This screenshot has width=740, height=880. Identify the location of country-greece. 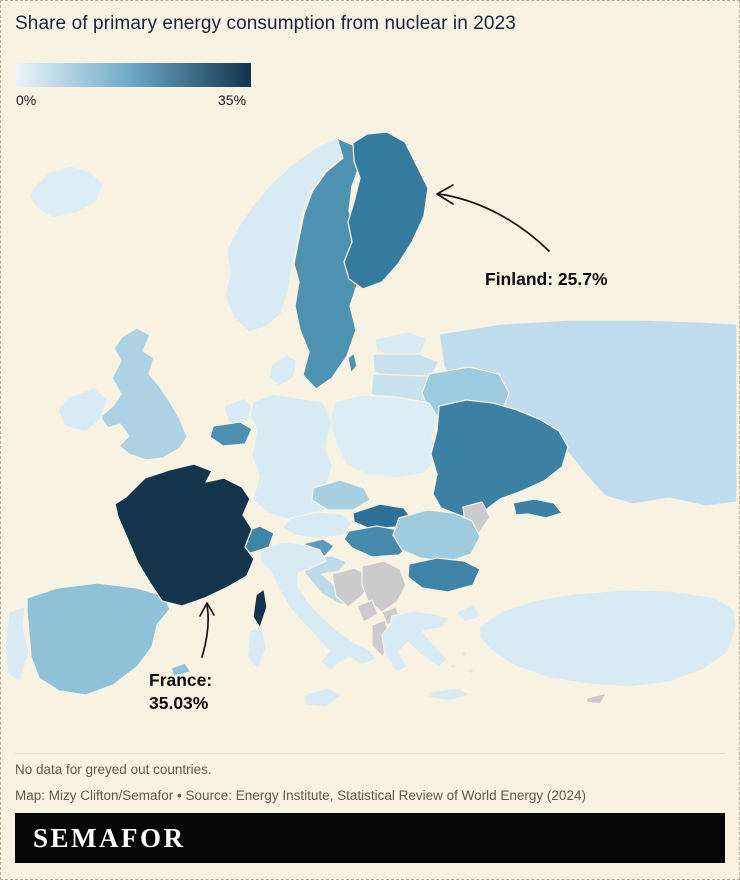
(416, 641).